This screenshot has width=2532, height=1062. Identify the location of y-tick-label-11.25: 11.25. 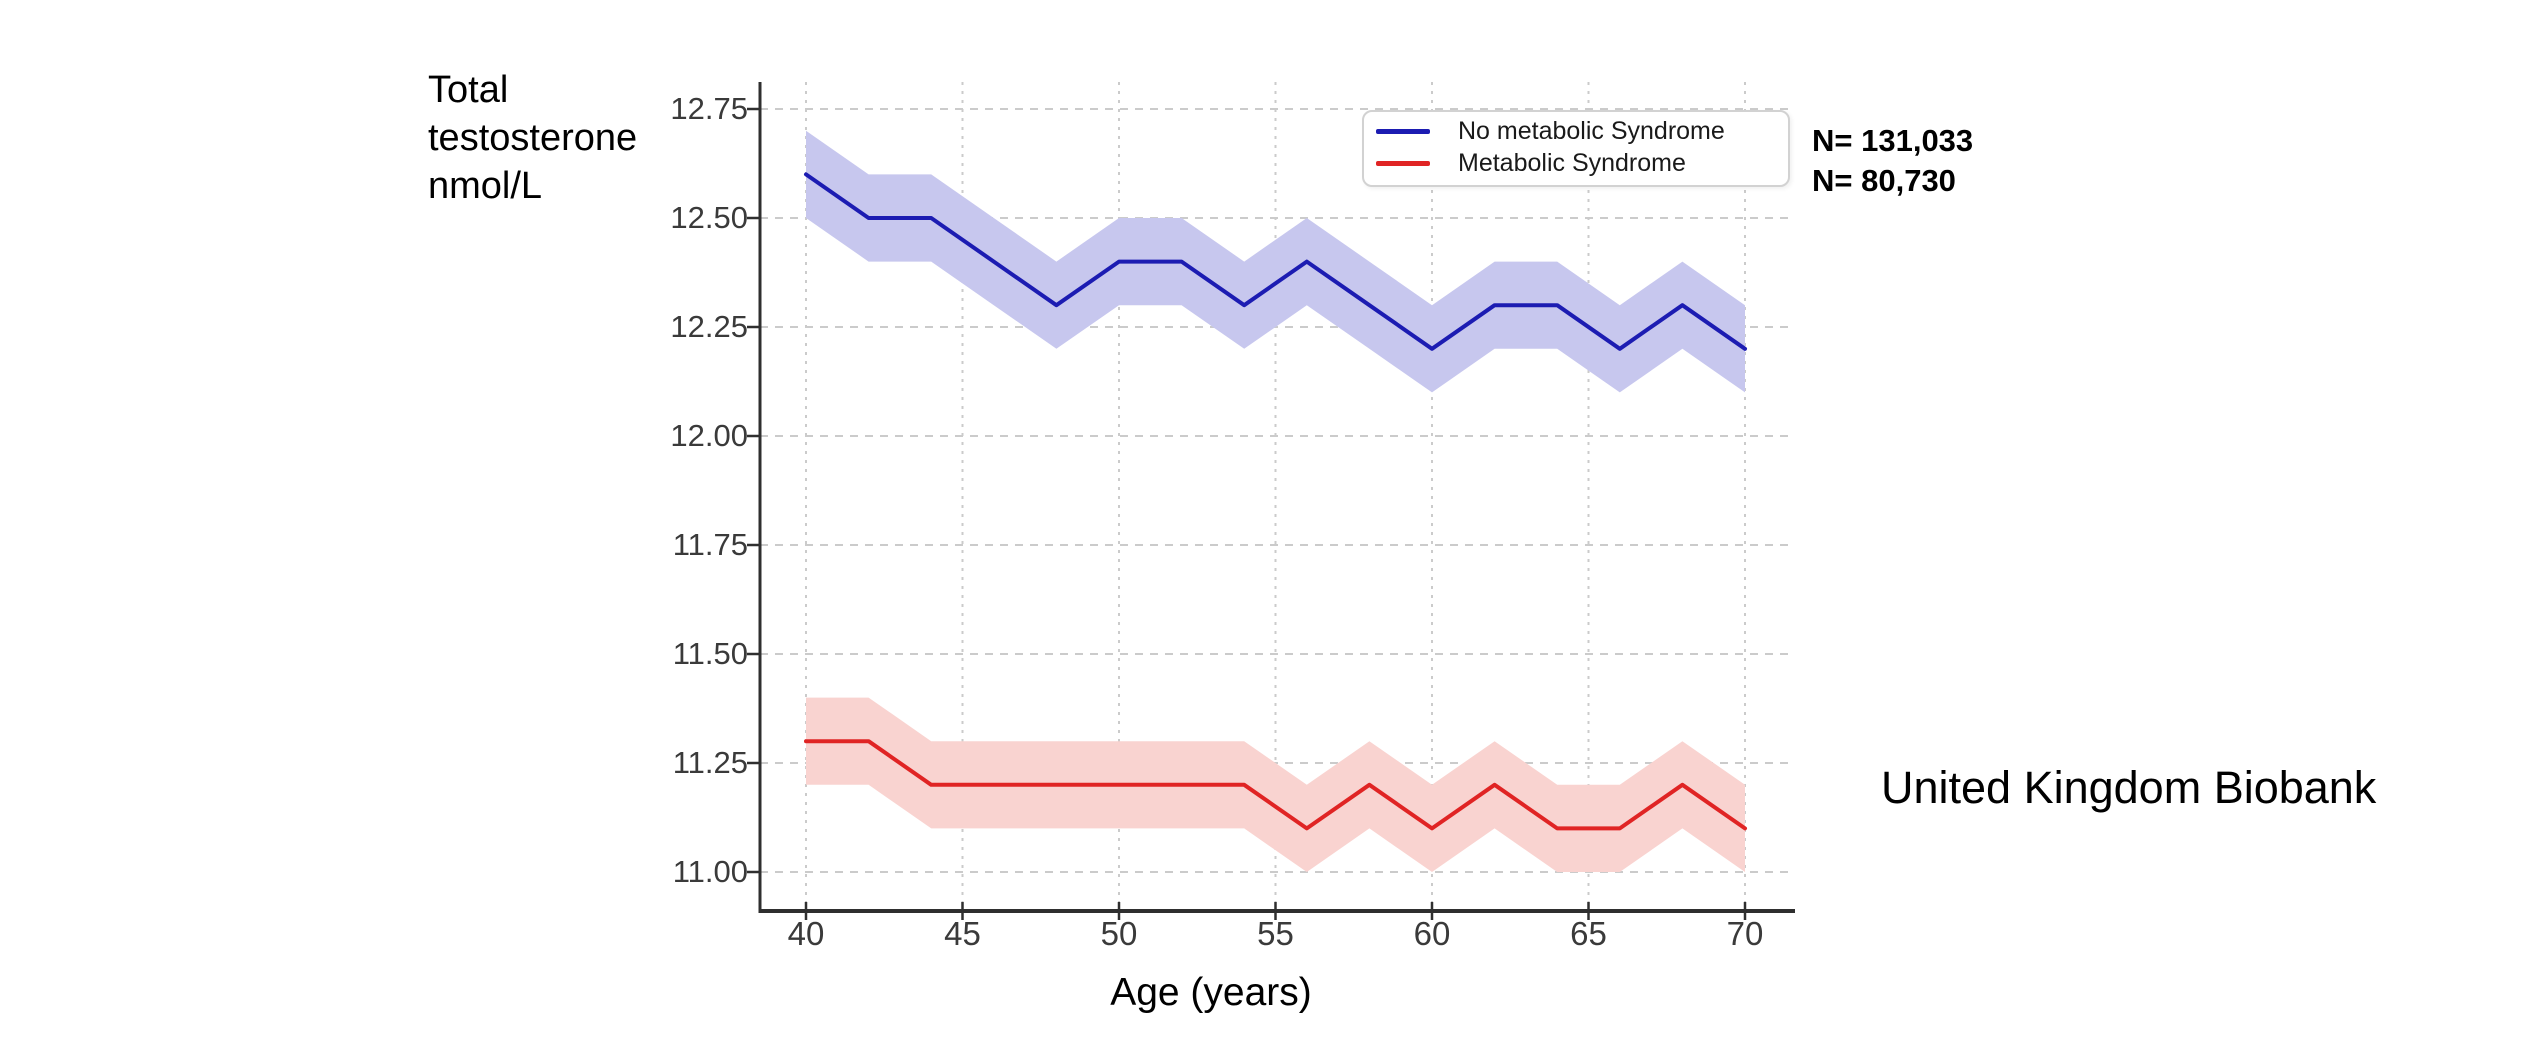
(710, 762).